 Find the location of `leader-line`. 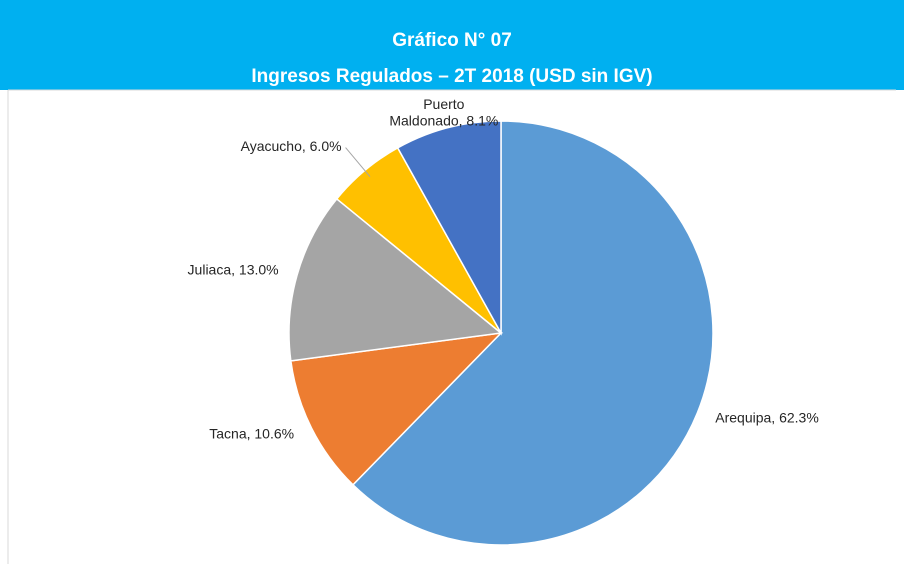

leader-line is located at coordinates (358, 162).